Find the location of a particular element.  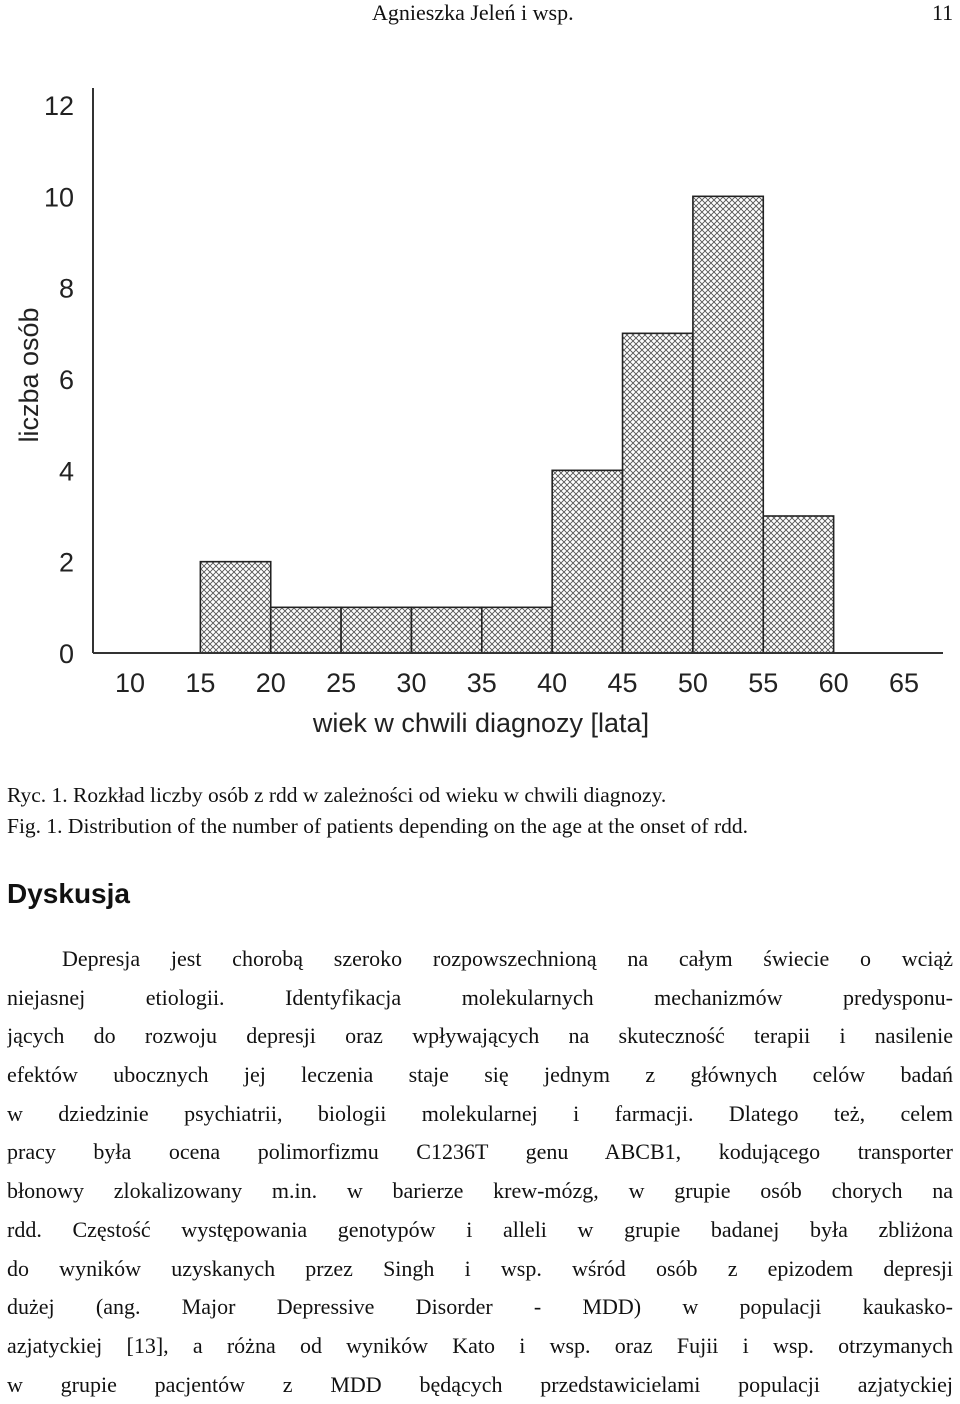

y-tick-label: 8 is located at coordinates (66, 289).